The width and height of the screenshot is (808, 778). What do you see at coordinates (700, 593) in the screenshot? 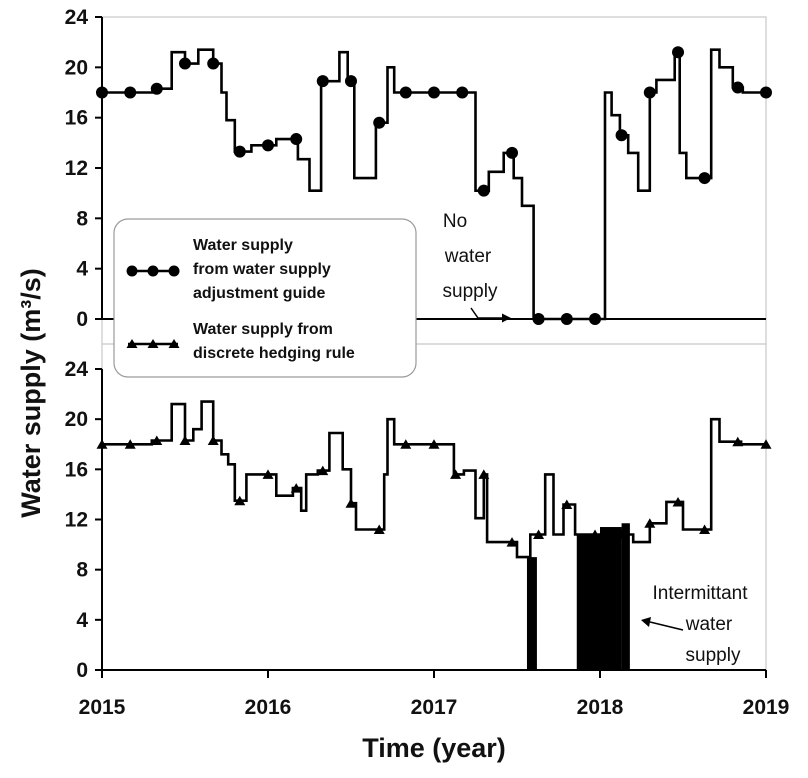
I see `annotation-text: Intermittant` at bounding box center [700, 593].